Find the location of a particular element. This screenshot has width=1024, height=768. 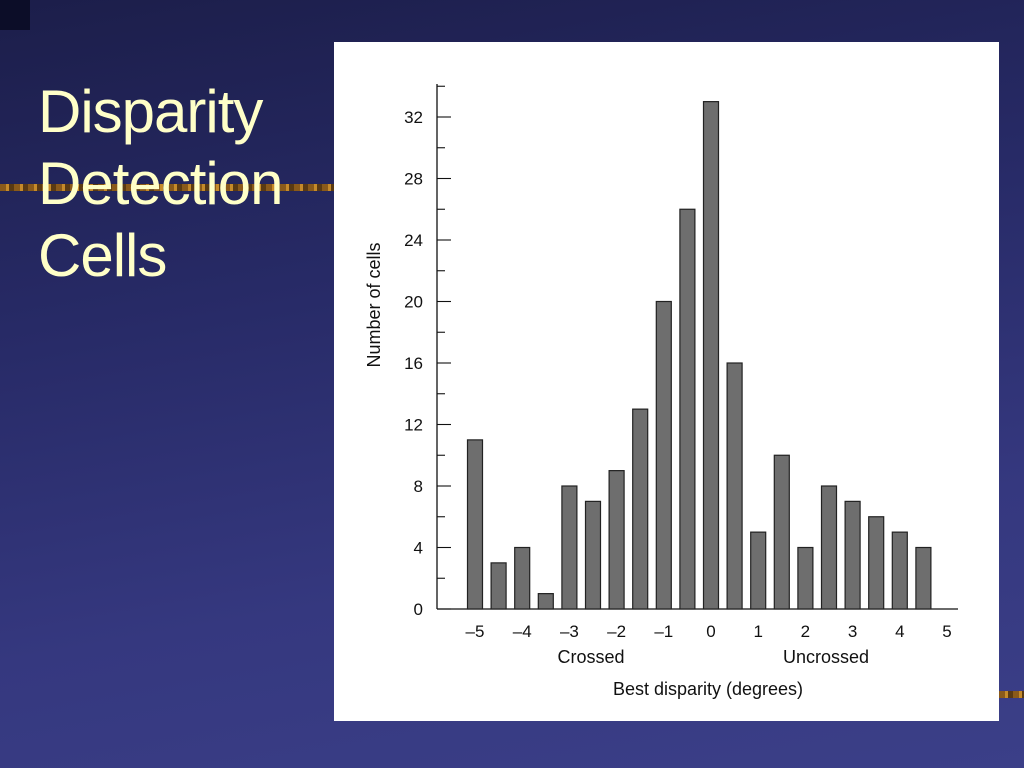

x-tick-label: 0 is located at coordinates (710, 631).